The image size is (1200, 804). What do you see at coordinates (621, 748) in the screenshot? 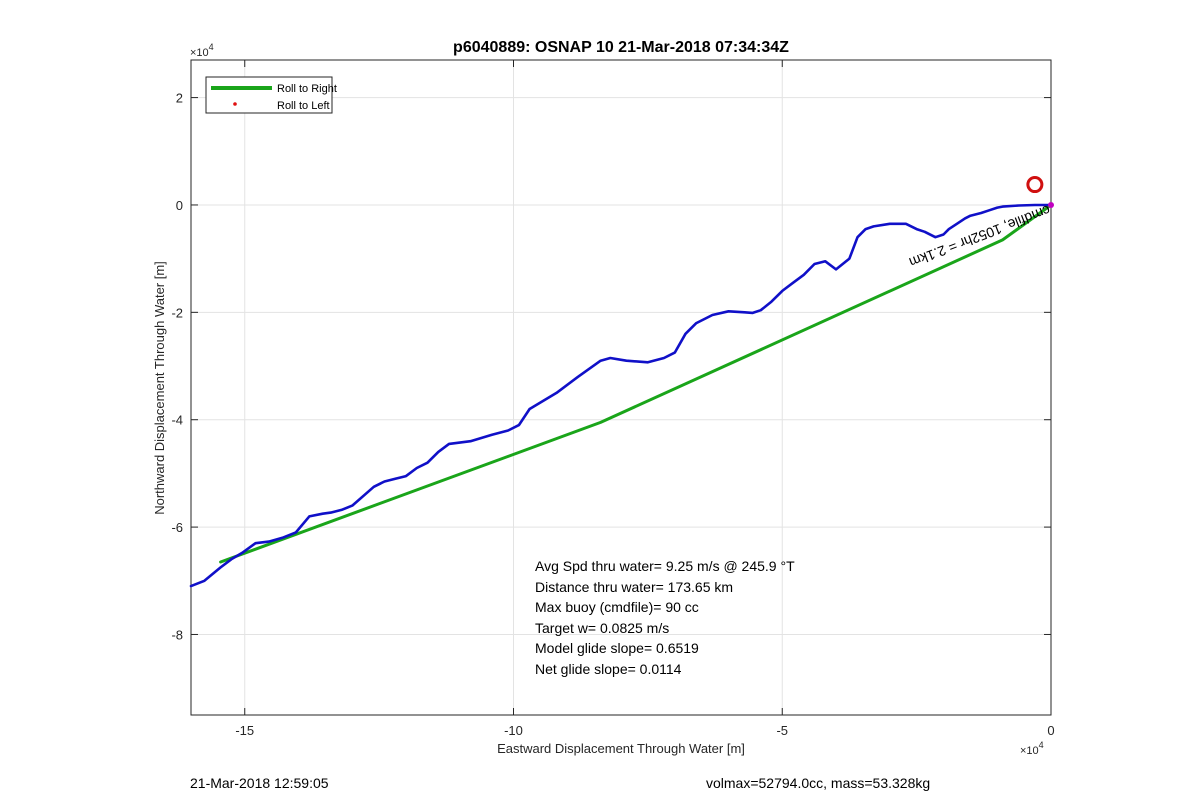
I see `x-axis-label: Eastward Displacement Through Water [m]` at bounding box center [621, 748].